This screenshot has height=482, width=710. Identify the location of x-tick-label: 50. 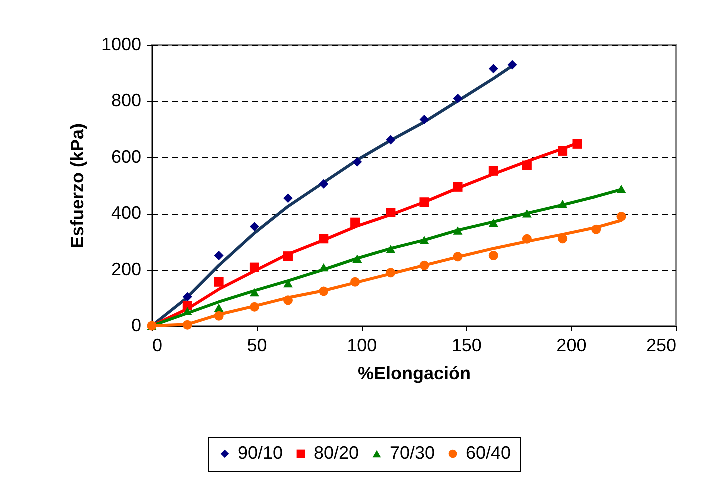
(257, 346).